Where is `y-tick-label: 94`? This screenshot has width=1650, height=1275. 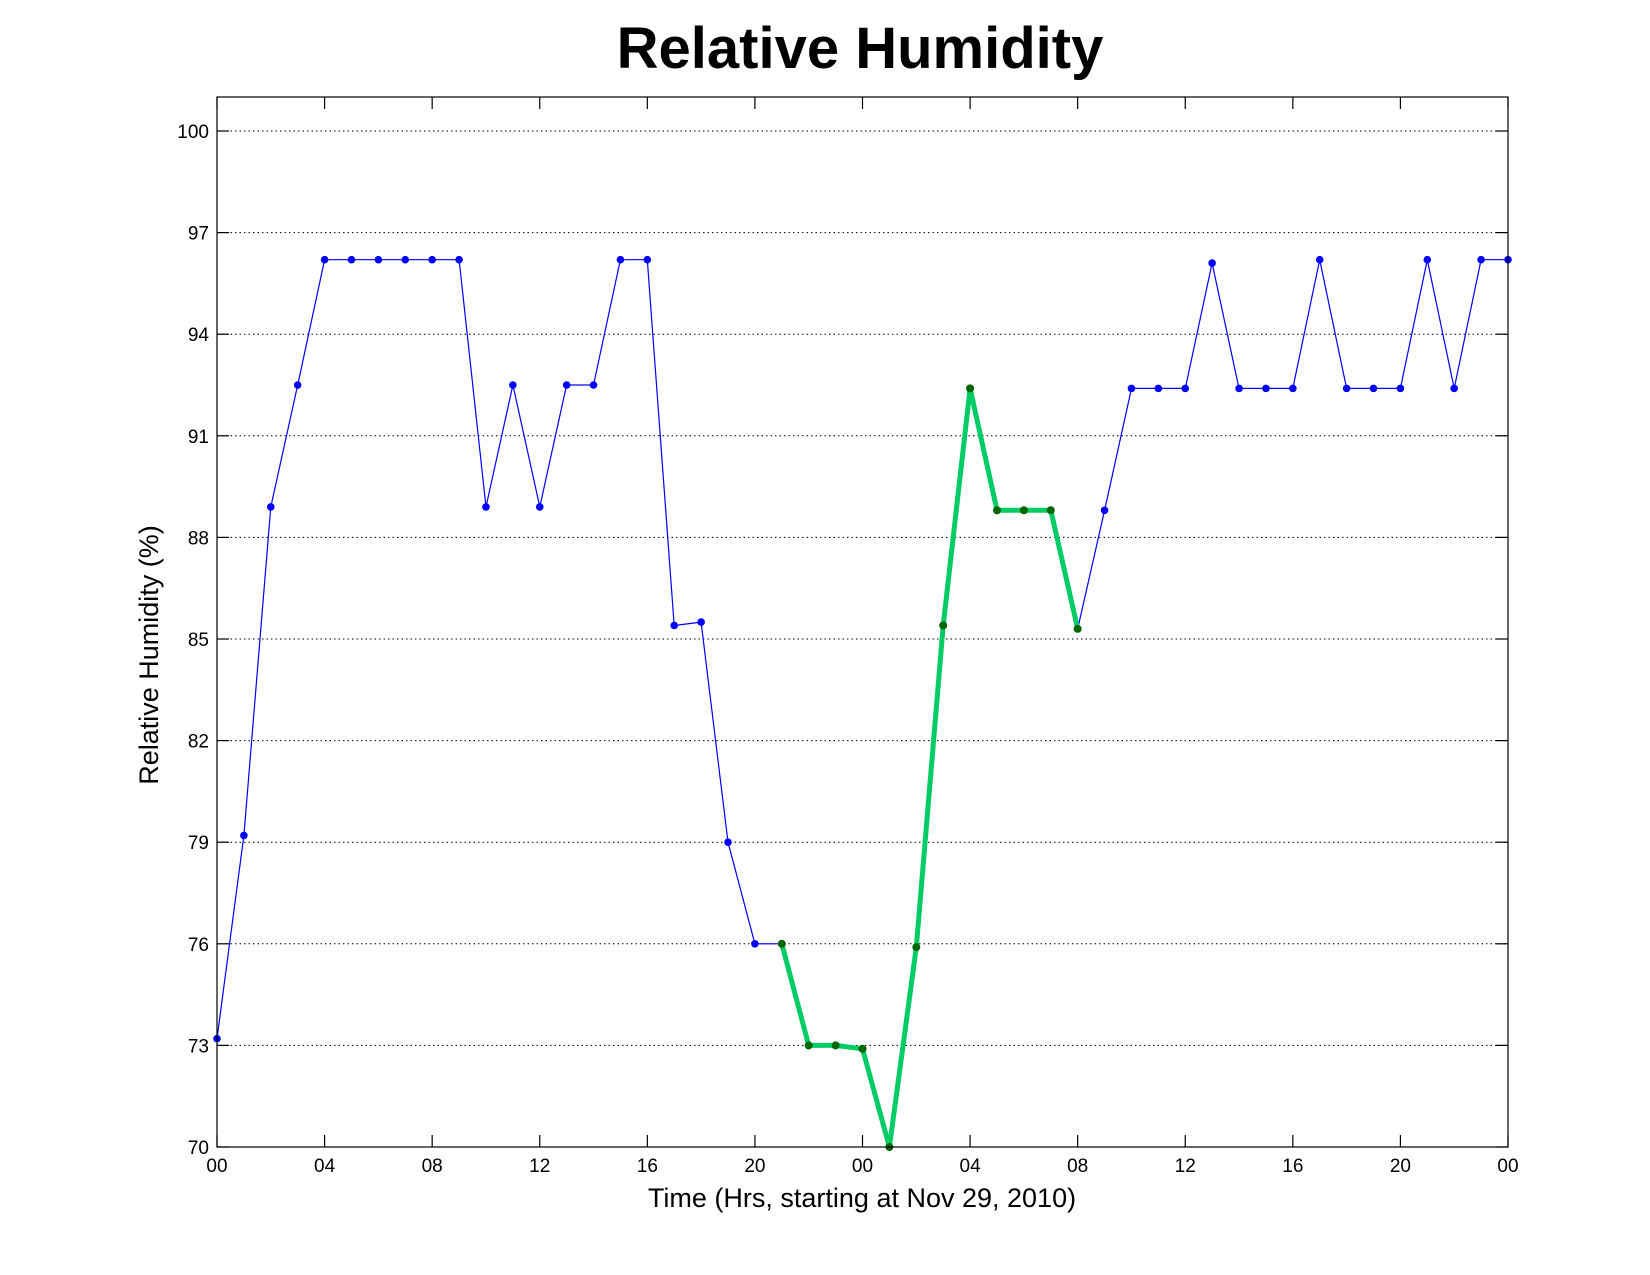
y-tick-label: 94 is located at coordinates (199, 335).